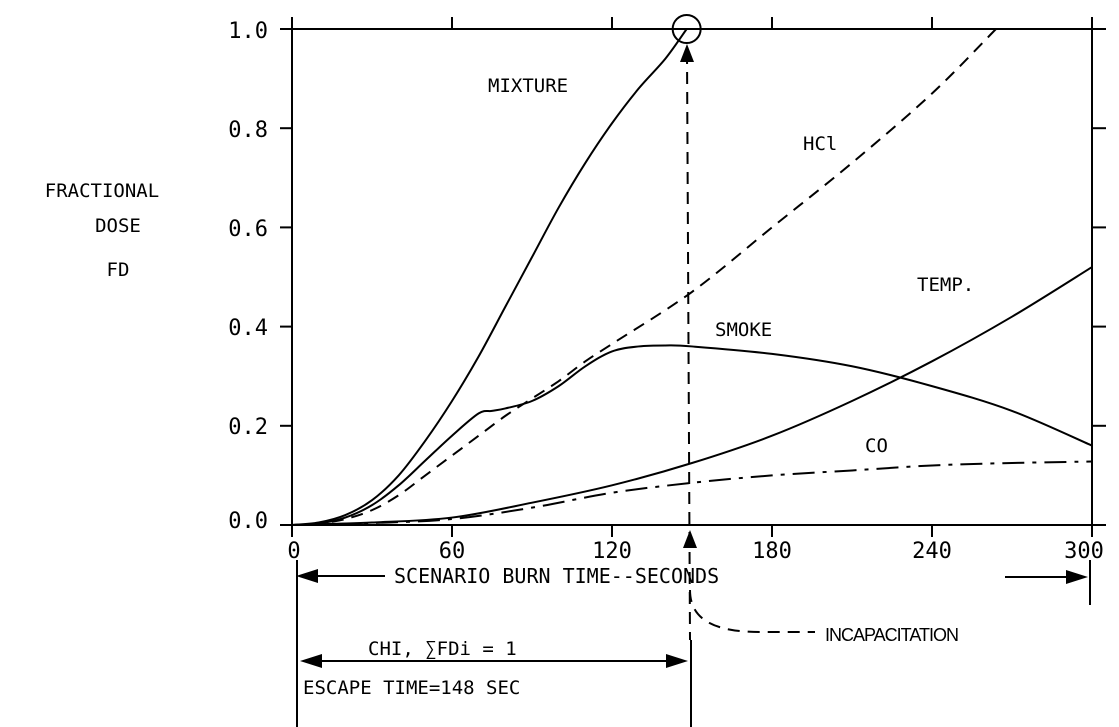  Describe the element at coordinates (891, 635) in the screenshot. I see `incapacitation-label: INCAPACITATION` at that location.